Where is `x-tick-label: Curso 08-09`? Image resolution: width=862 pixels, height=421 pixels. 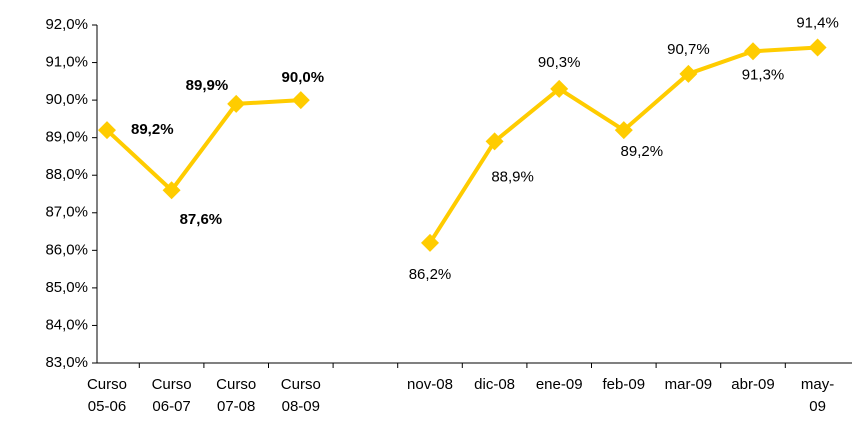 x-tick-label: Curso 08-09 is located at coordinates (300, 395).